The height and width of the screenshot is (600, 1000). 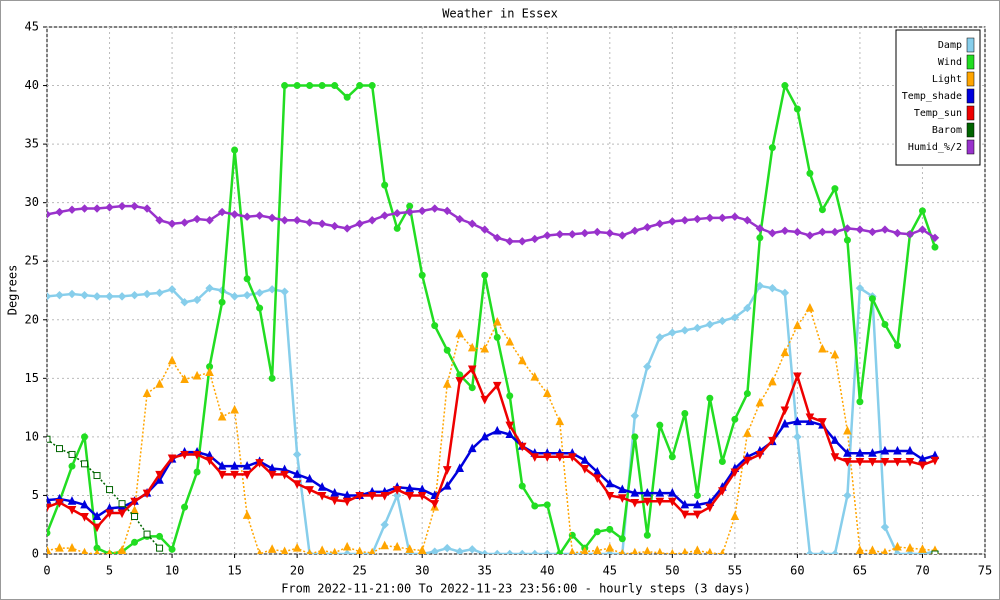 What do you see at coordinates (950, 45) in the screenshot?
I see `legend-label: Damp` at bounding box center [950, 45].